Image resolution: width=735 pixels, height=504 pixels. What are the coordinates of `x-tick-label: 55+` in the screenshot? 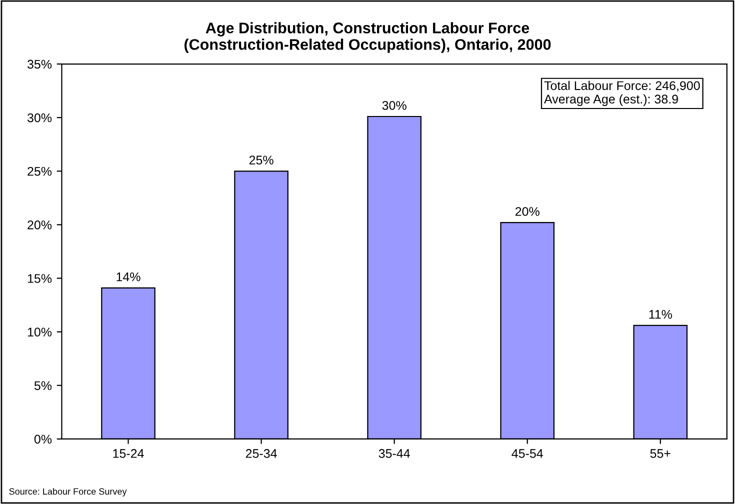 It's located at (660, 453).